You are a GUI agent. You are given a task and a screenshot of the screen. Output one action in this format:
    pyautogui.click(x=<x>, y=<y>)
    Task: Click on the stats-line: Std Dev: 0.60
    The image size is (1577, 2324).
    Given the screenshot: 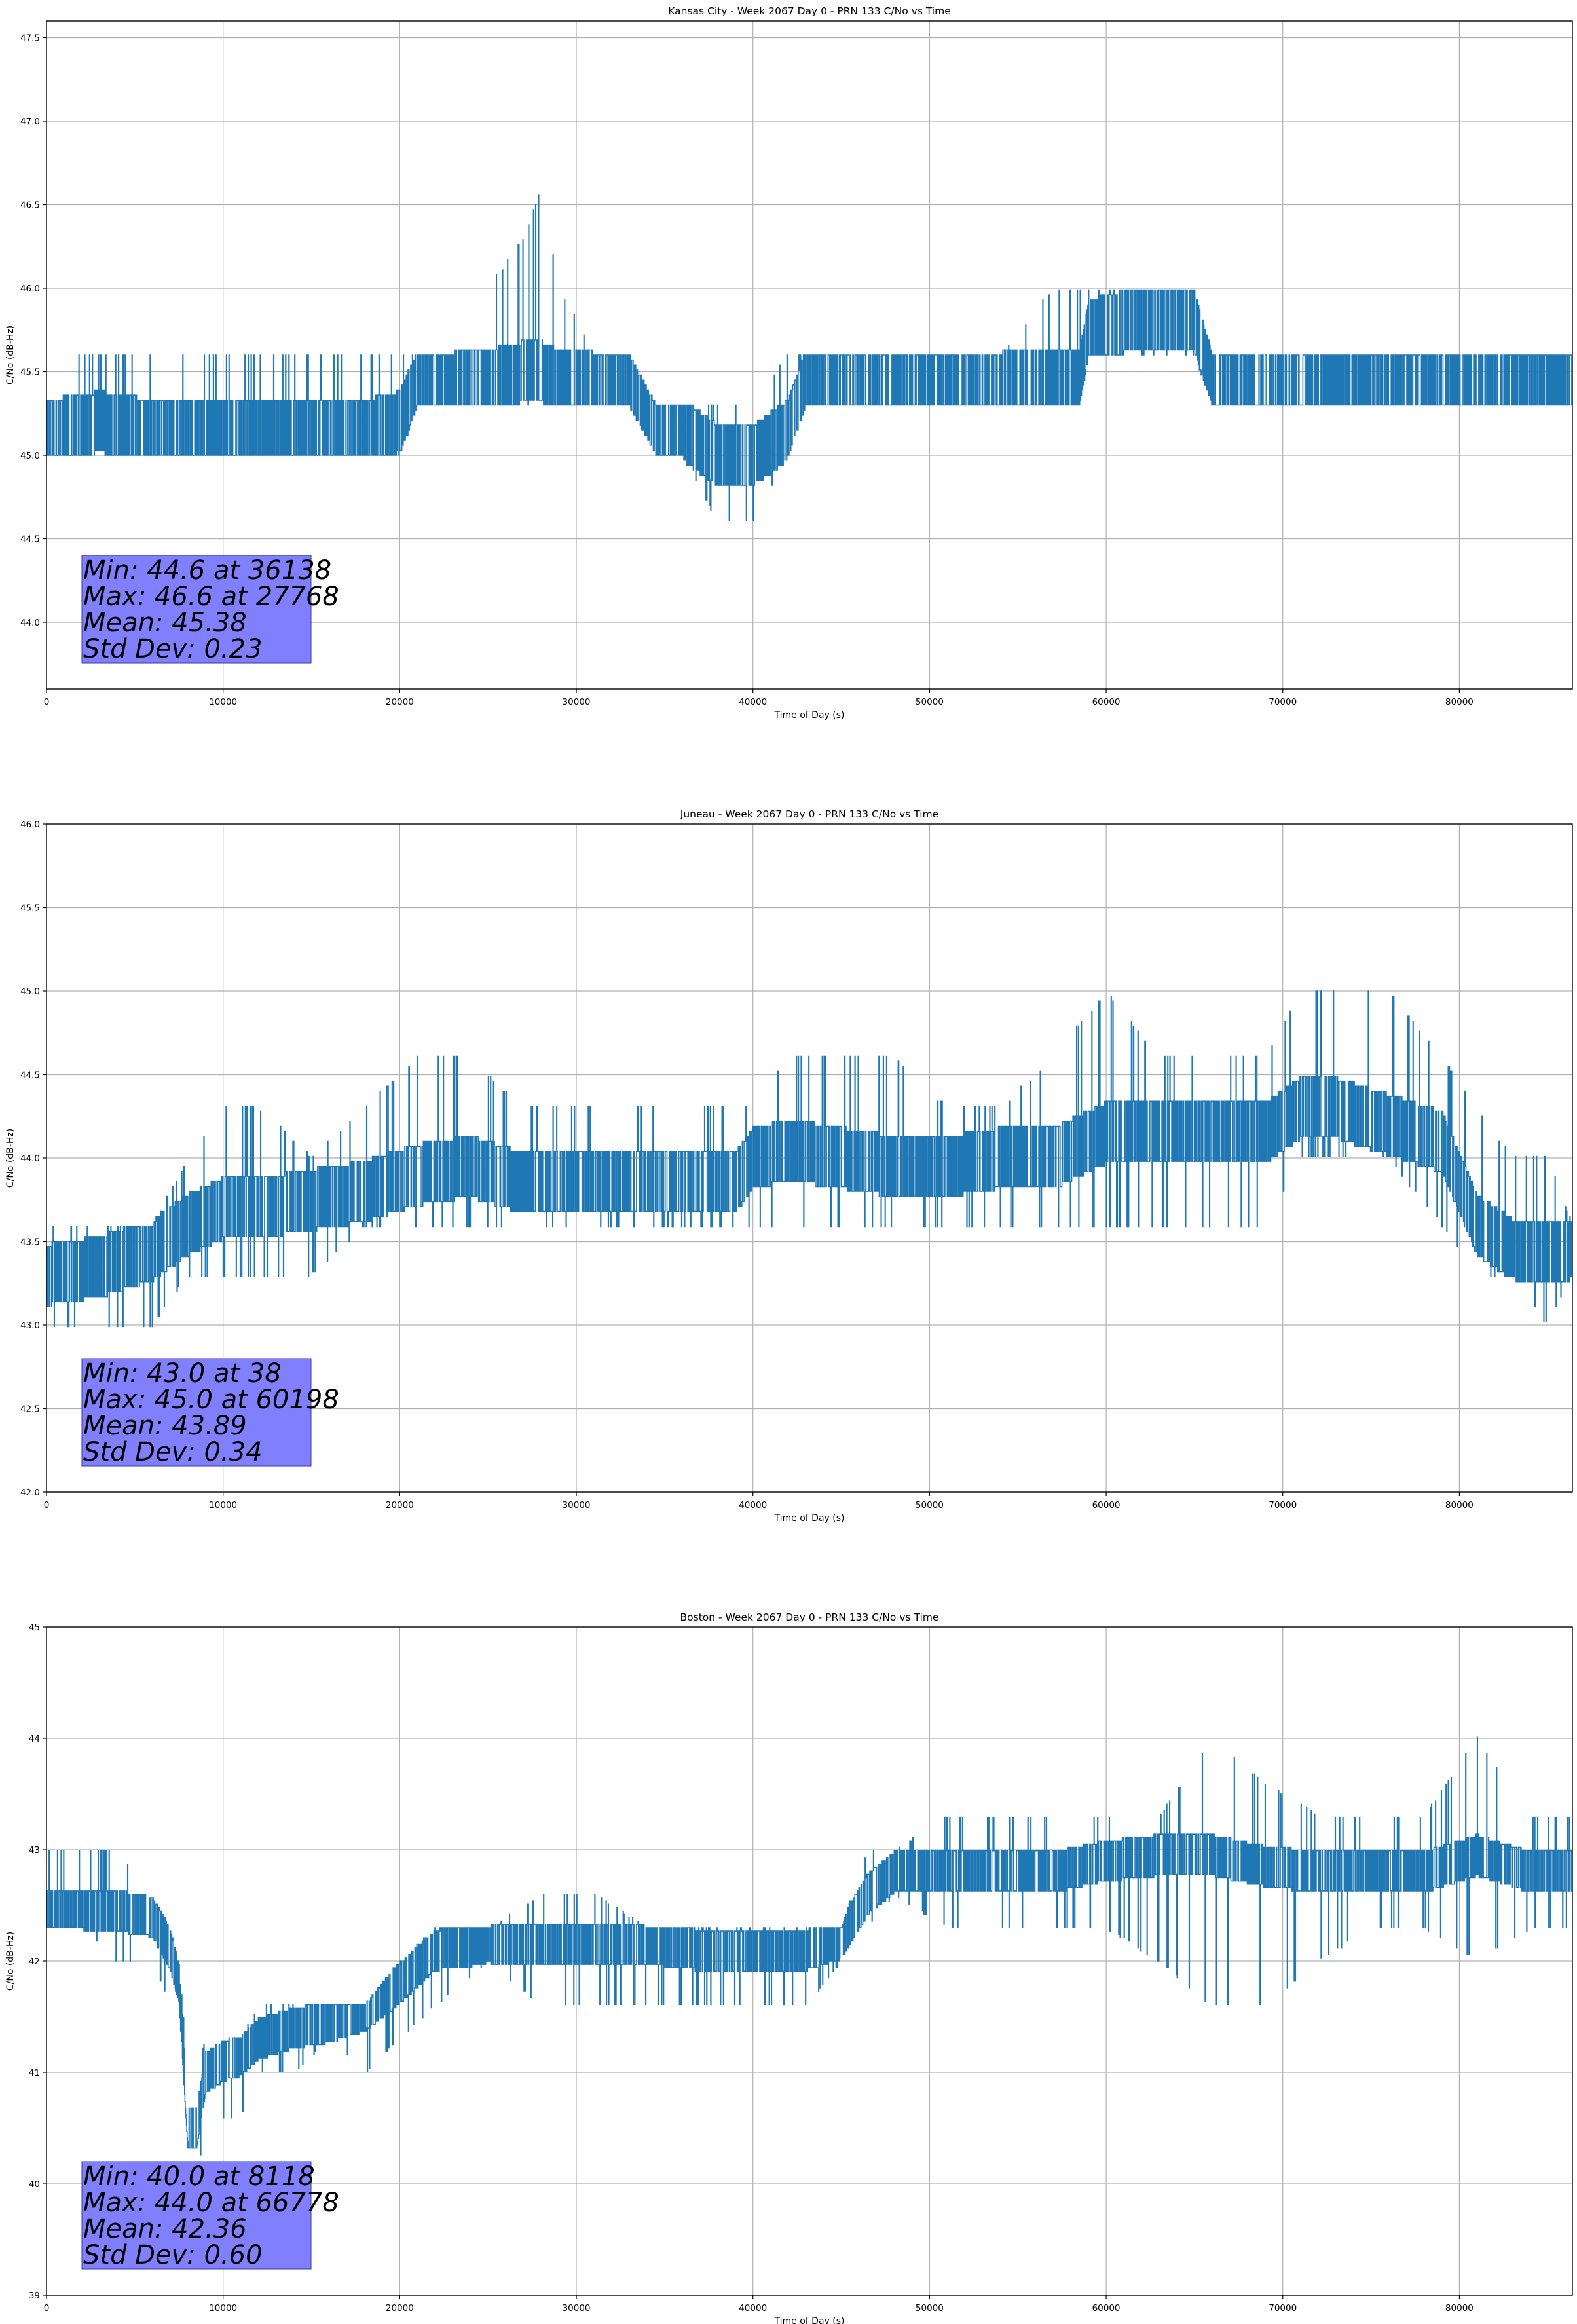 What is the action you would take?
    pyautogui.click(x=173, y=2255)
    